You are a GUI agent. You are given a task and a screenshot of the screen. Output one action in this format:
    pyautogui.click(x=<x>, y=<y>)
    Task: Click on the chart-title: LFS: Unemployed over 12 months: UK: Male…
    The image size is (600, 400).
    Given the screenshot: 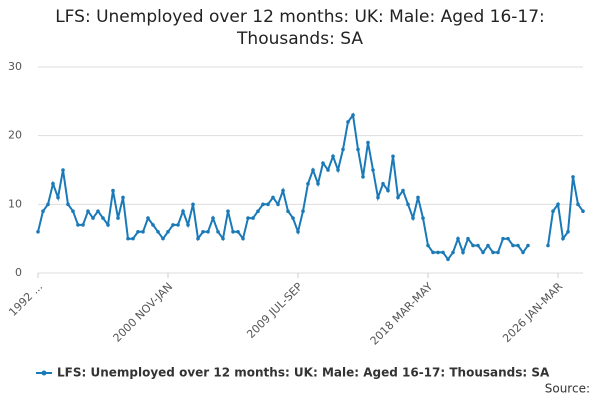 What is the action you would take?
    pyautogui.click(x=300, y=28)
    